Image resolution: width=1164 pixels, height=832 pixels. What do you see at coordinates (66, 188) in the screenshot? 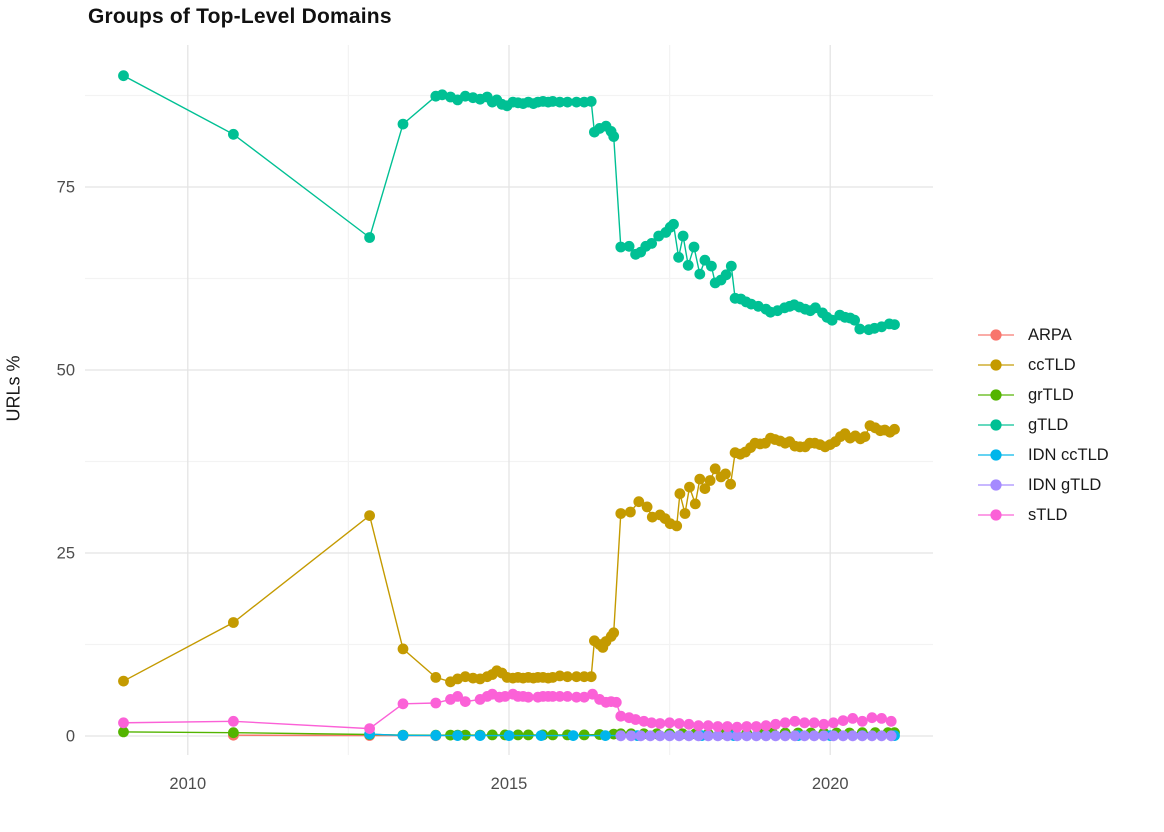
I see `y-tick-label: 75` at bounding box center [66, 188].